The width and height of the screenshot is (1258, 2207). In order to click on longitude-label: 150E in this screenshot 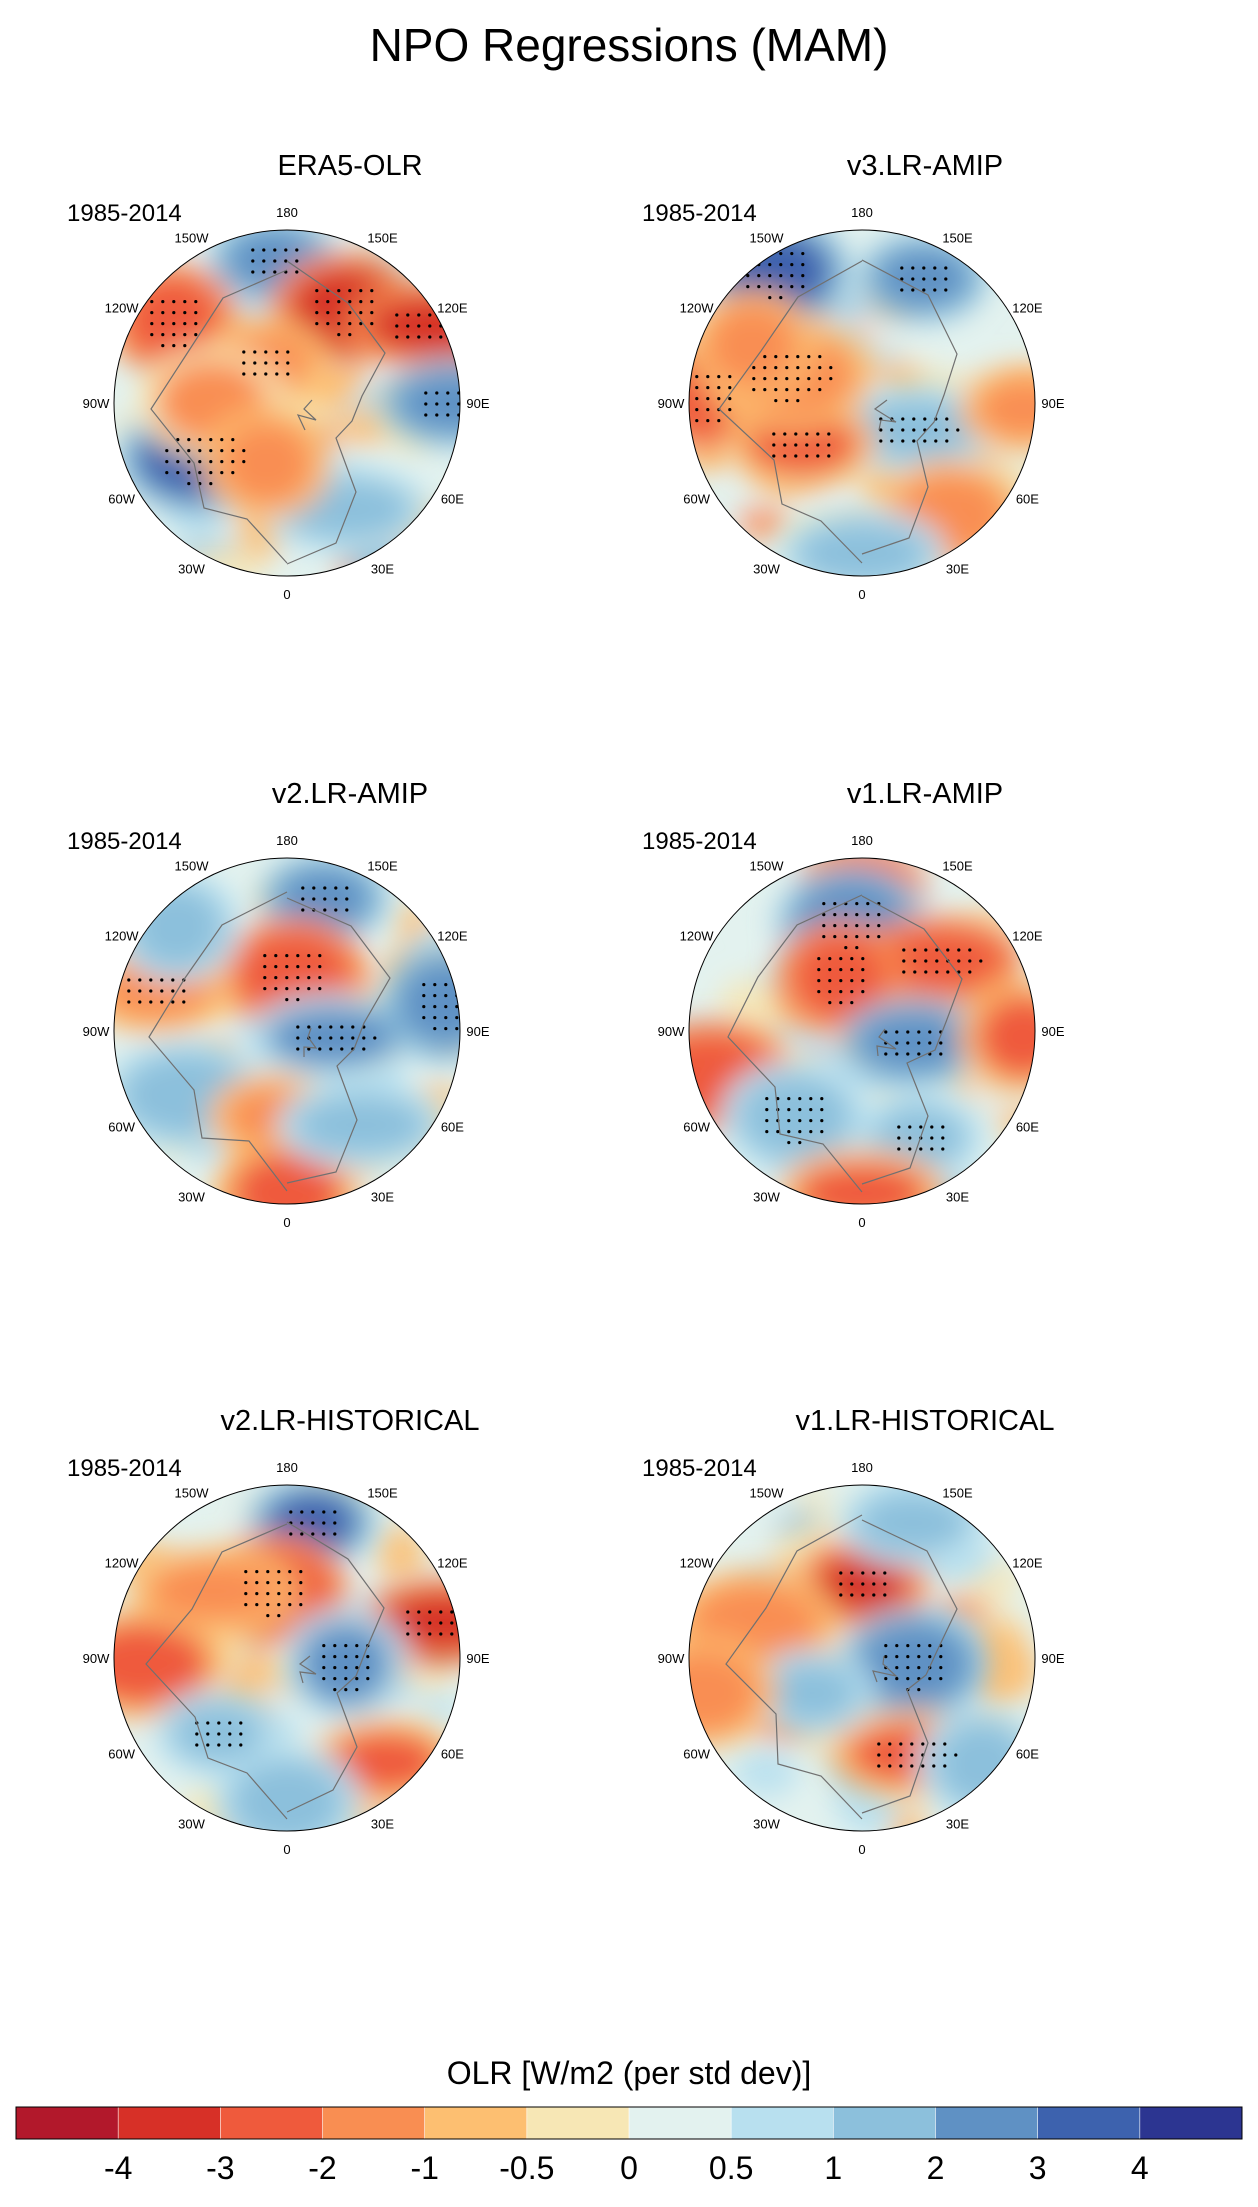, I will do `click(957, 866)`.